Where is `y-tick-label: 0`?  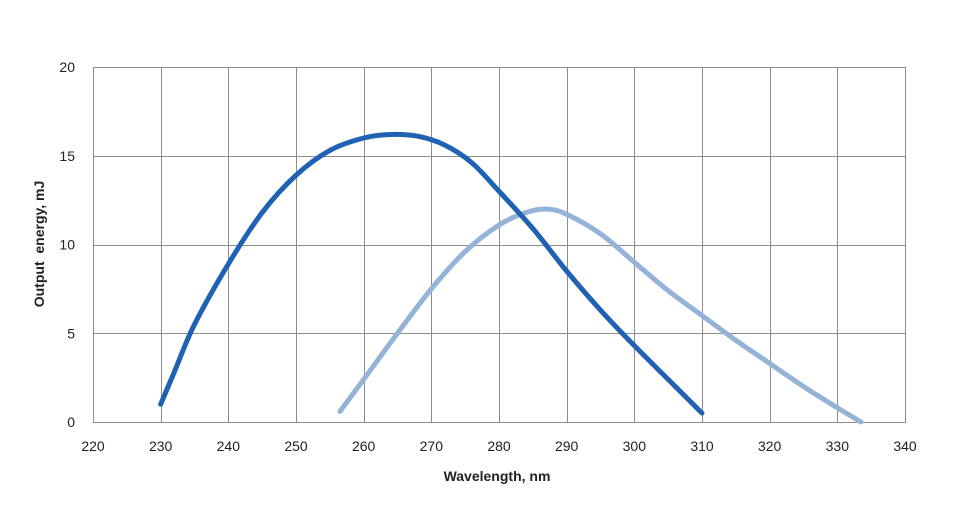 y-tick-label: 0 is located at coordinates (71, 422).